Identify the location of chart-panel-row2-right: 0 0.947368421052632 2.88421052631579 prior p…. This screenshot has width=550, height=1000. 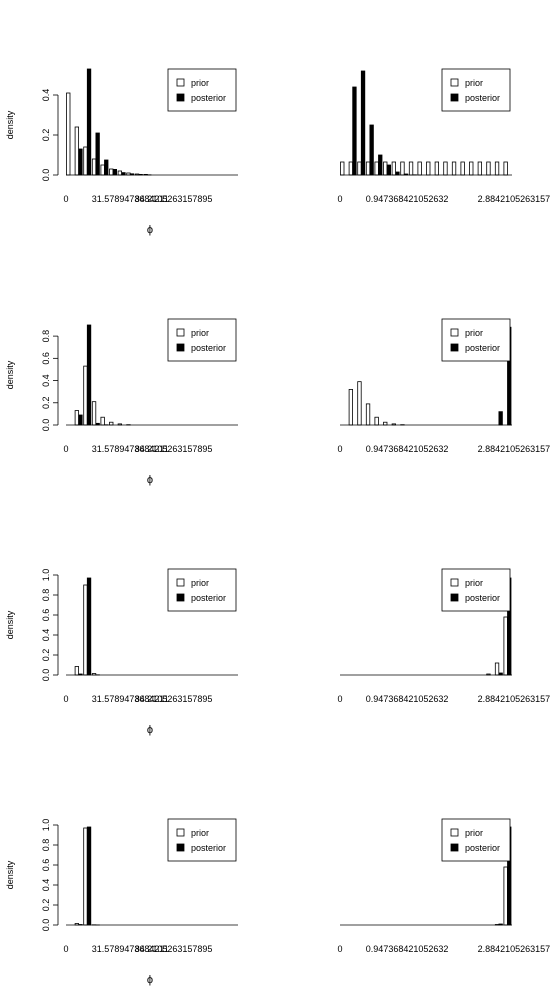
(443, 386).